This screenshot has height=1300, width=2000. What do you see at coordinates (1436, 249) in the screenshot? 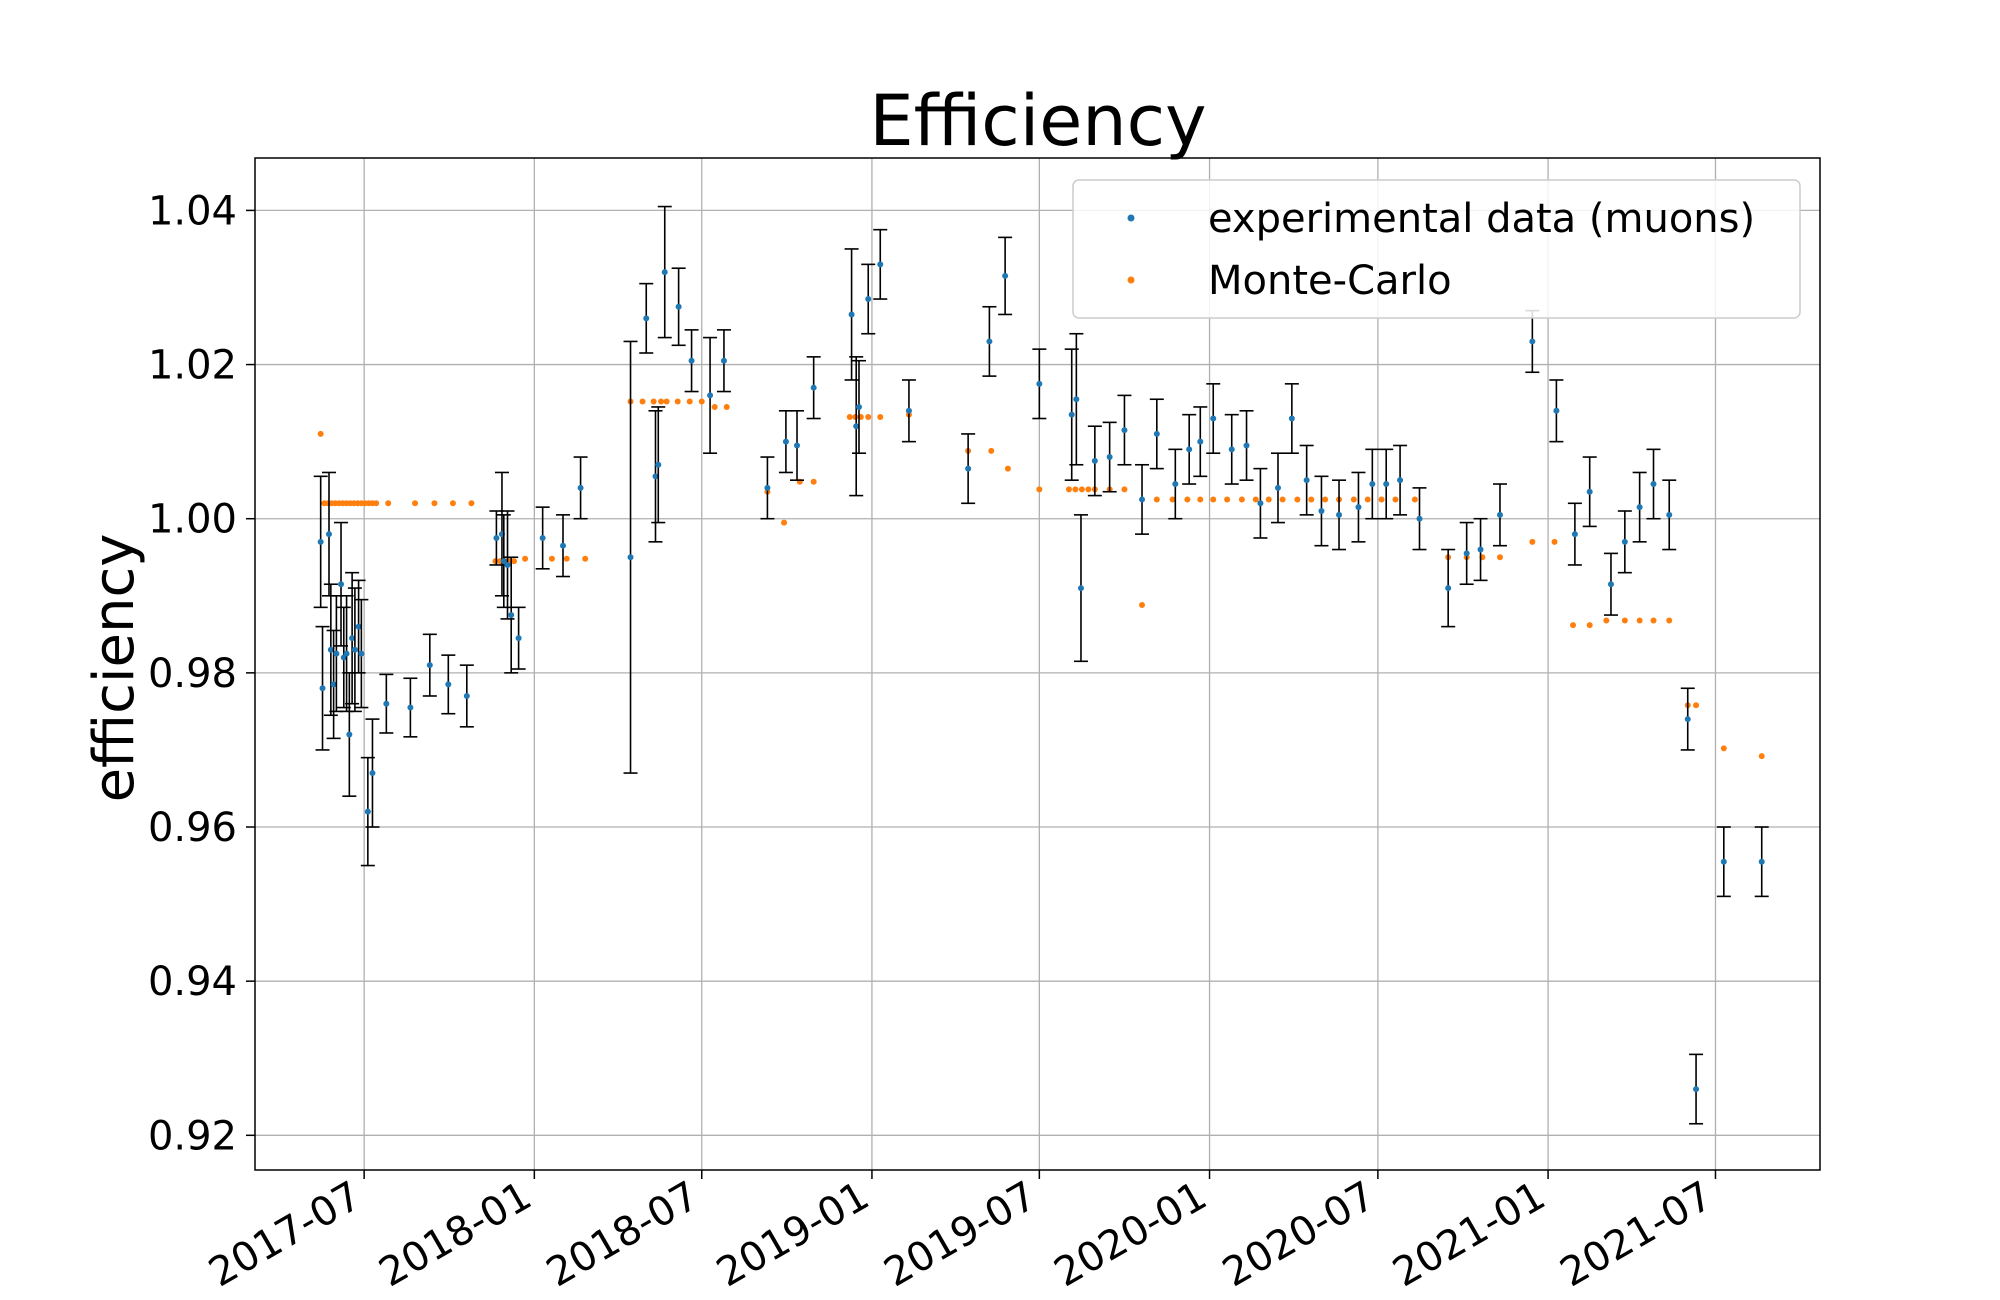
I see `legend: experimental data (muons) Monte-Carlo` at bounding box center [1436, 249].